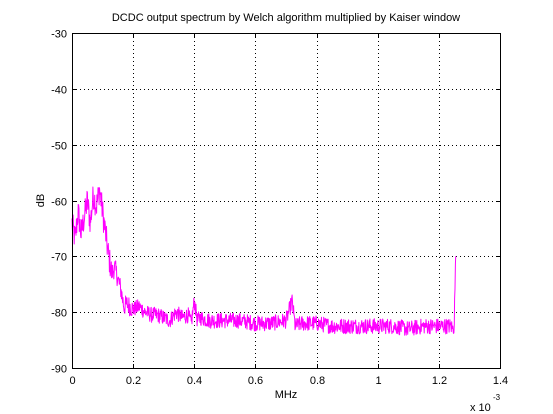  What do you see at coordinates (497, 397) in the screenshot?
I see `x-axis-multiplier-exponent: -3` at bounding box center [497, 397].